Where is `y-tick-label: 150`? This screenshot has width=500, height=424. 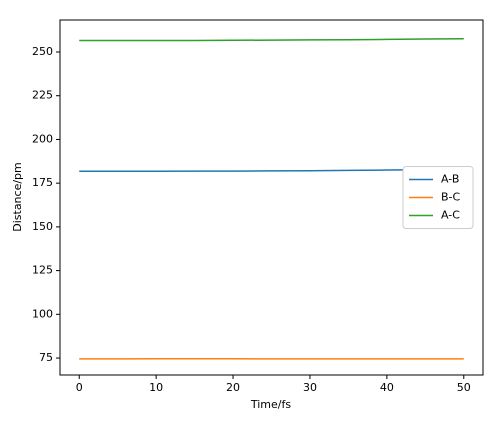
y-tick-label: 150 is located at coordinates (42, 226).